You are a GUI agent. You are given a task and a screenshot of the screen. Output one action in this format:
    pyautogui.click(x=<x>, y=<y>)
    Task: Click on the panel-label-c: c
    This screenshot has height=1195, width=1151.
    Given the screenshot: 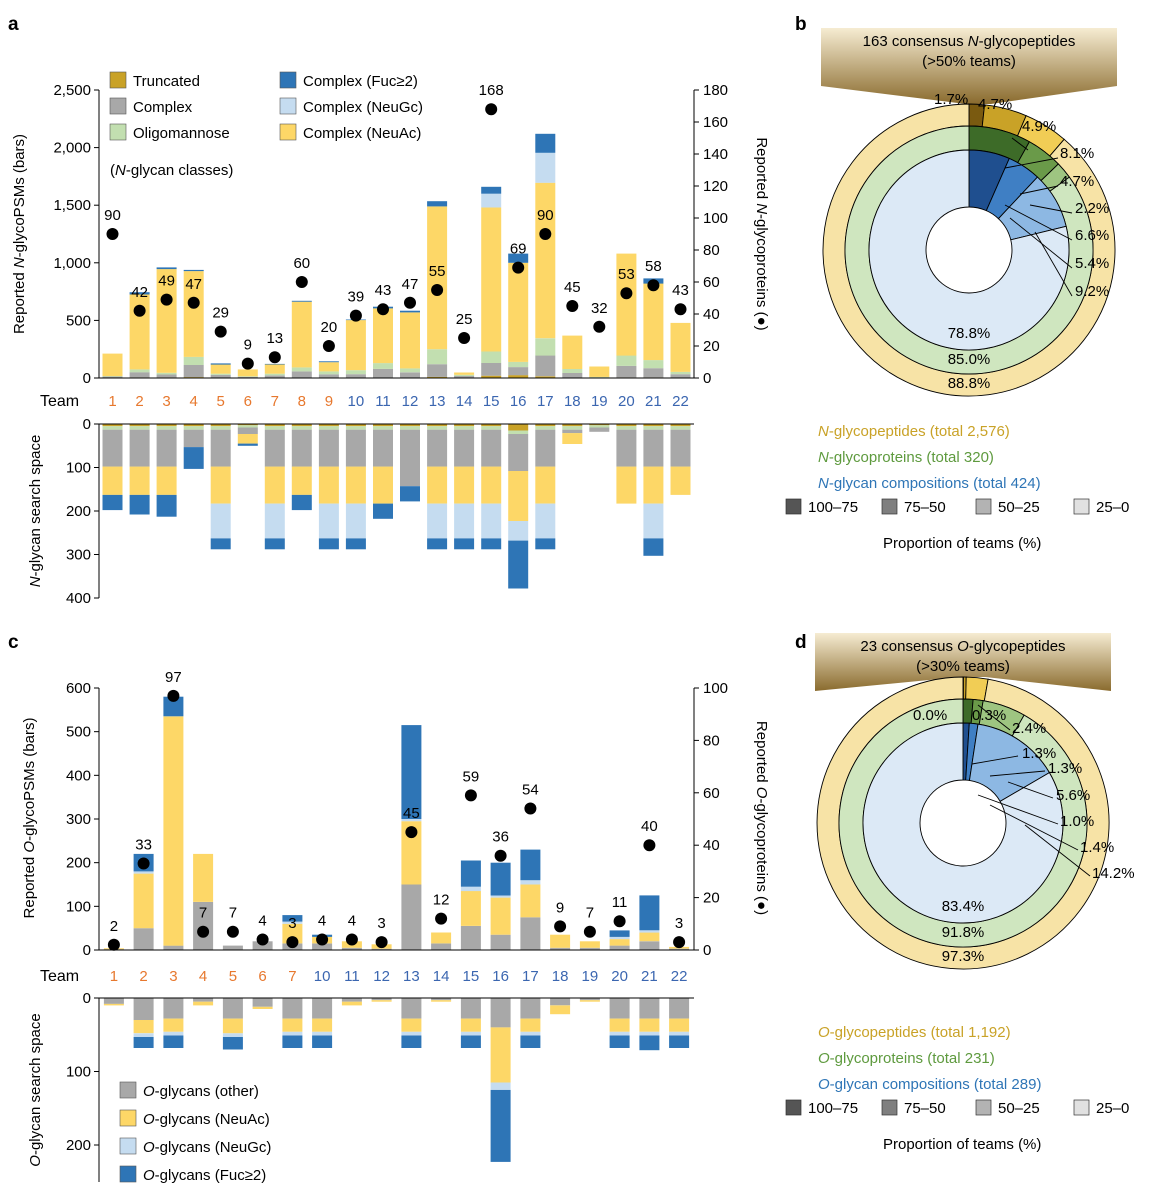 What is the action you would take?
    pyautogui.click(x=13, y=642)
    